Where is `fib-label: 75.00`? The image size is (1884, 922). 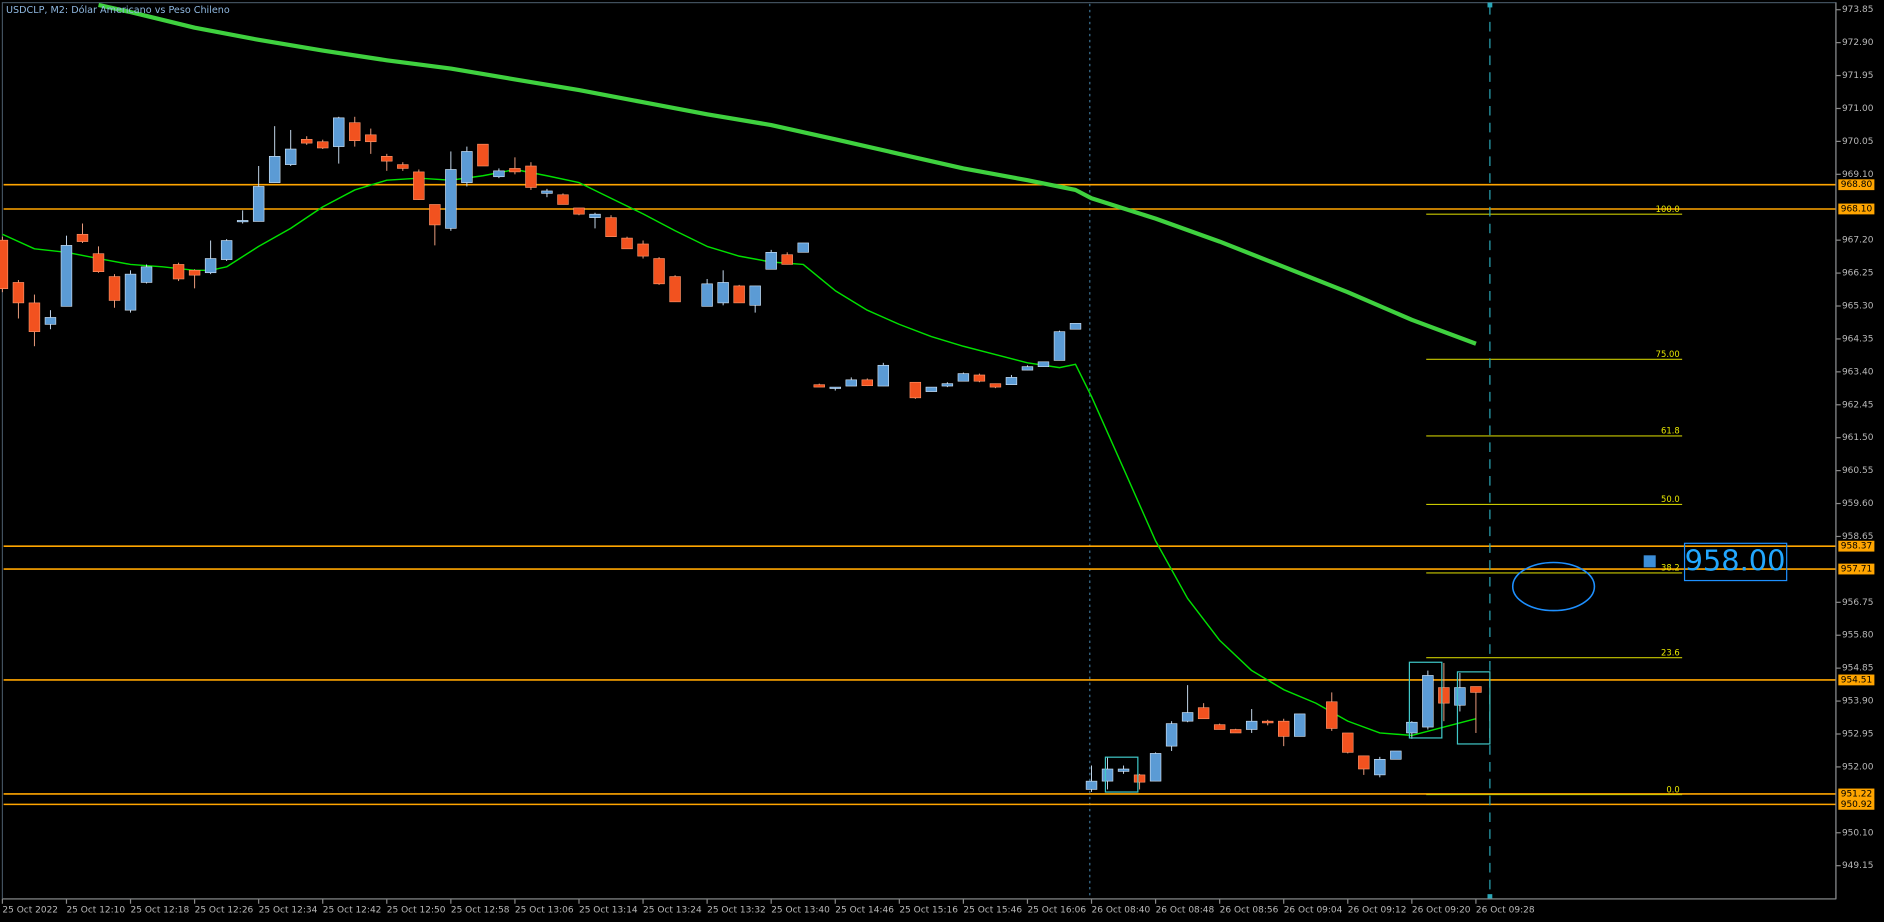 fib-label: 75.00 is located at coordinates (1668, 354).